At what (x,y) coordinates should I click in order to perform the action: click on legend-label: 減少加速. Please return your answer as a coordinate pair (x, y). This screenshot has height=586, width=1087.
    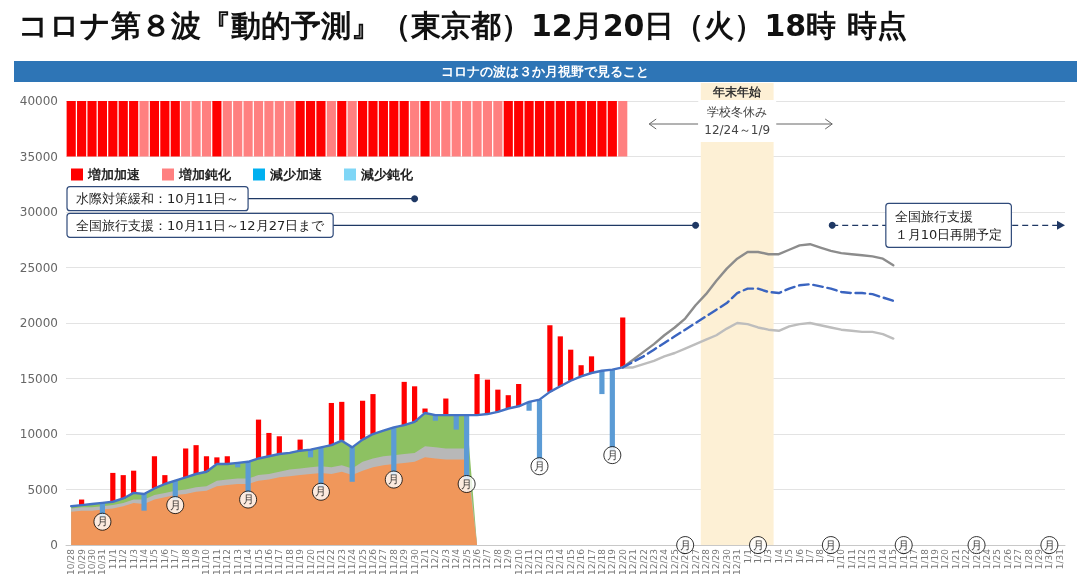
    Looking at the image, I should click on (296, 174).